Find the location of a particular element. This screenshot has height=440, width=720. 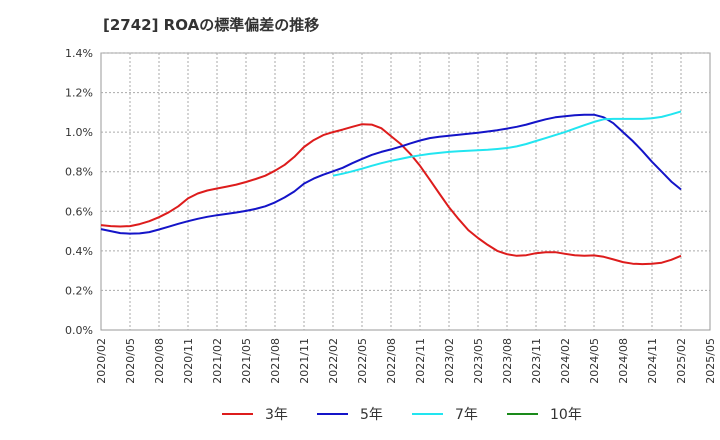

legend-label-10年: 10年 is located at coordinates (566, 415).